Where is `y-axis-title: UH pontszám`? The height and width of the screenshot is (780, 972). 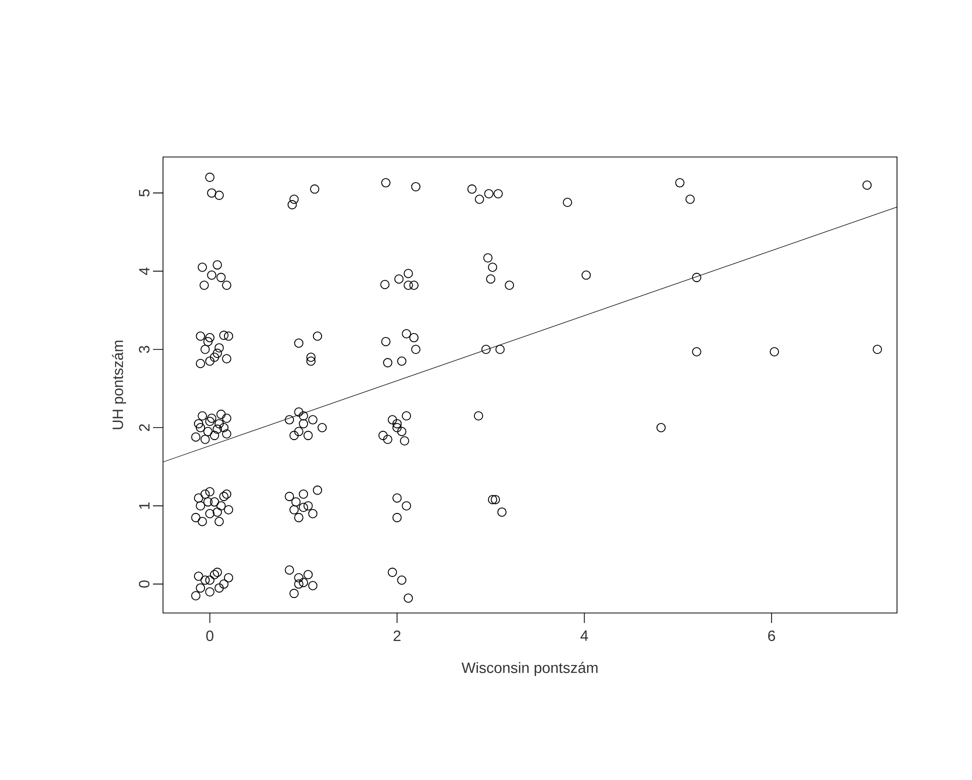
y-axis-title: UH pontszám is located at coordinates (119, 385).